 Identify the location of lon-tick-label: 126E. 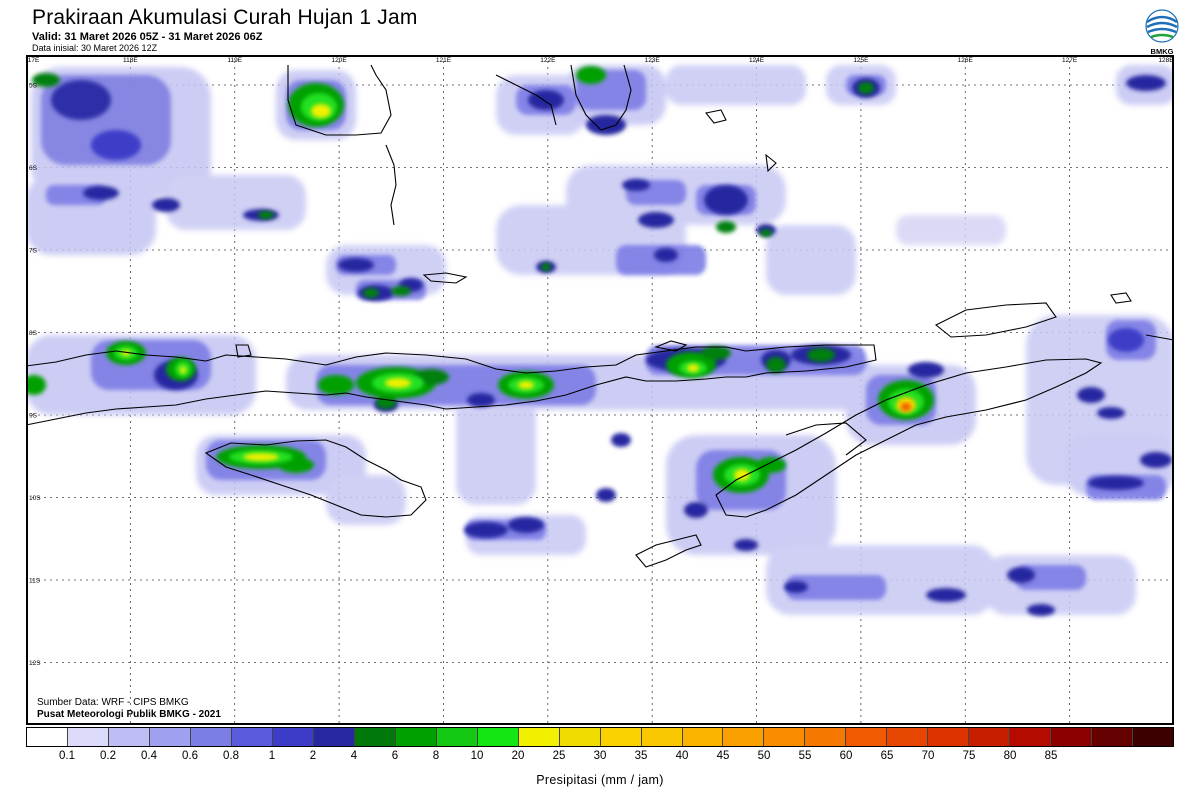
(966, 60).